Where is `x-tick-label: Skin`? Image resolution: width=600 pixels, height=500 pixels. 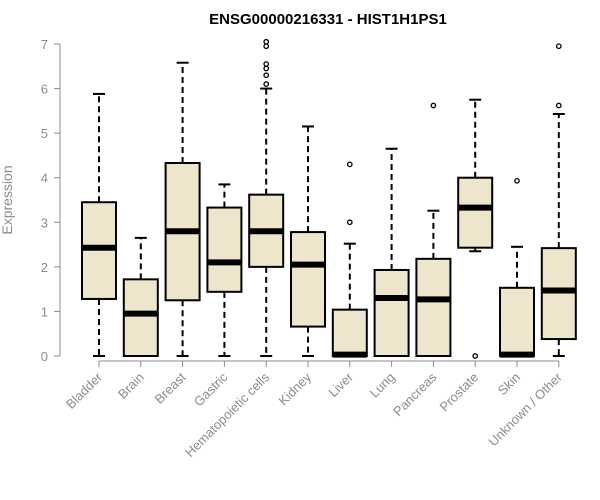
x-tick-label: Skin is located at coordinates (509, 384).